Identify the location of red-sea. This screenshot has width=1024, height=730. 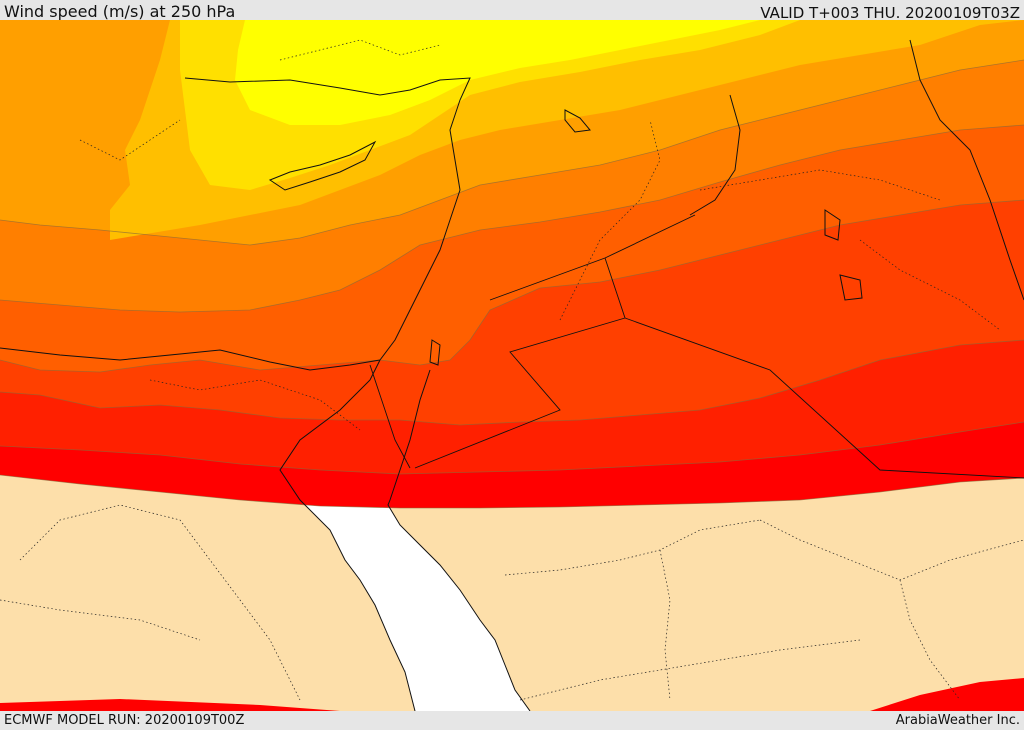
(415, 605).